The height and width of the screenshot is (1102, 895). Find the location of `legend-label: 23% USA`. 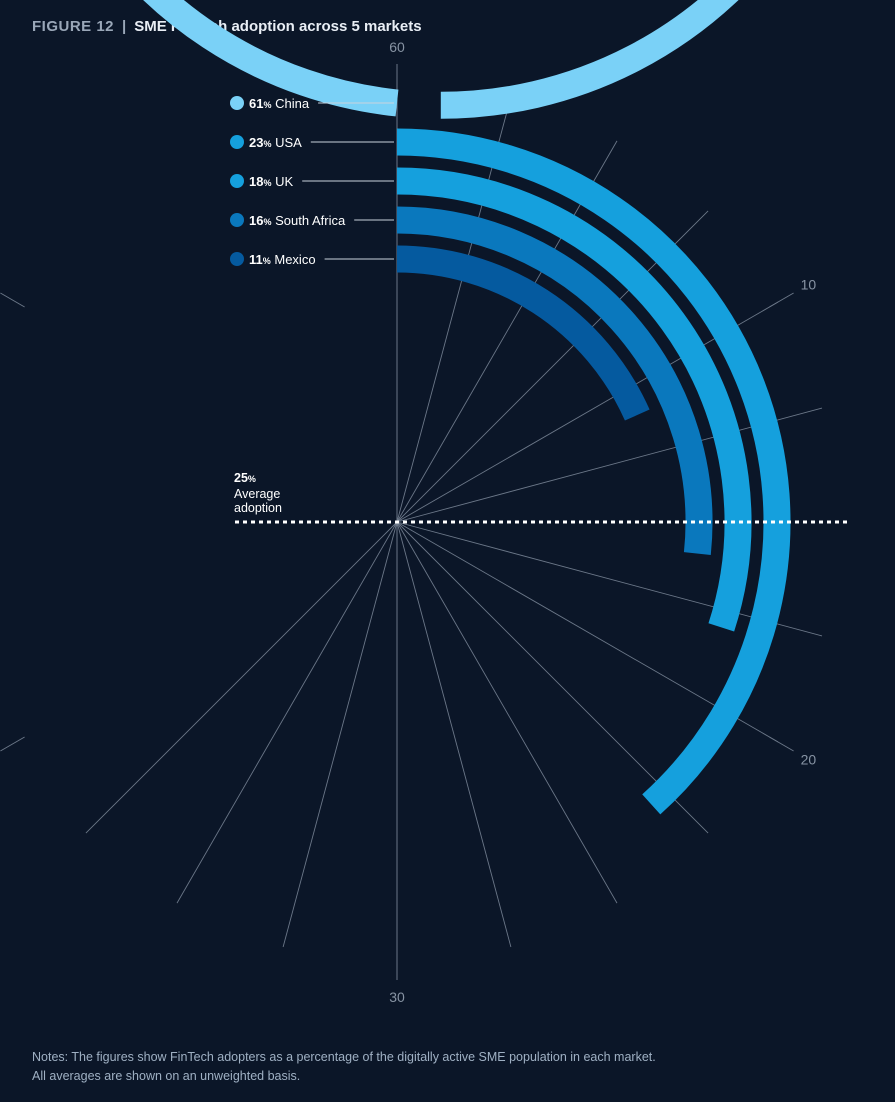

legend-label: 23% USA is located at coordinates (275, 142).